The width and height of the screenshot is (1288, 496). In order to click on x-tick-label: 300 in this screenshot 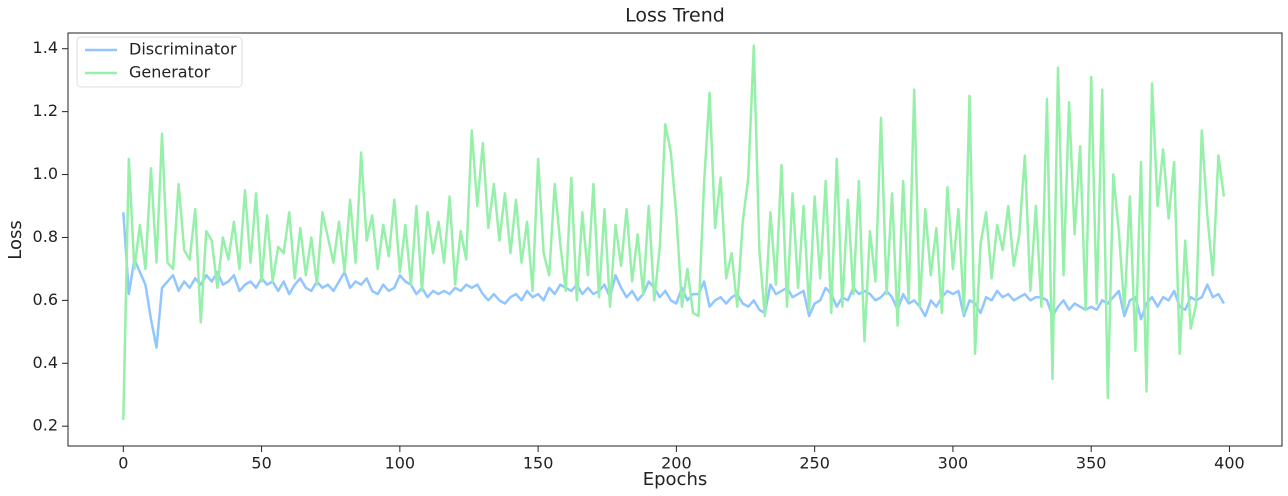, I will do `click(953, 463)`.